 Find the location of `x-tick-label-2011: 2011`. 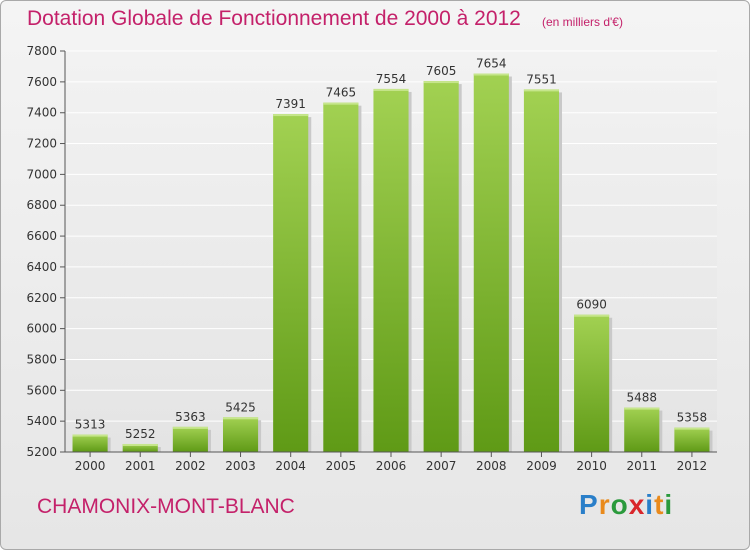

x-tick-label-2011: 2011 is located at coordinates (641, 466).